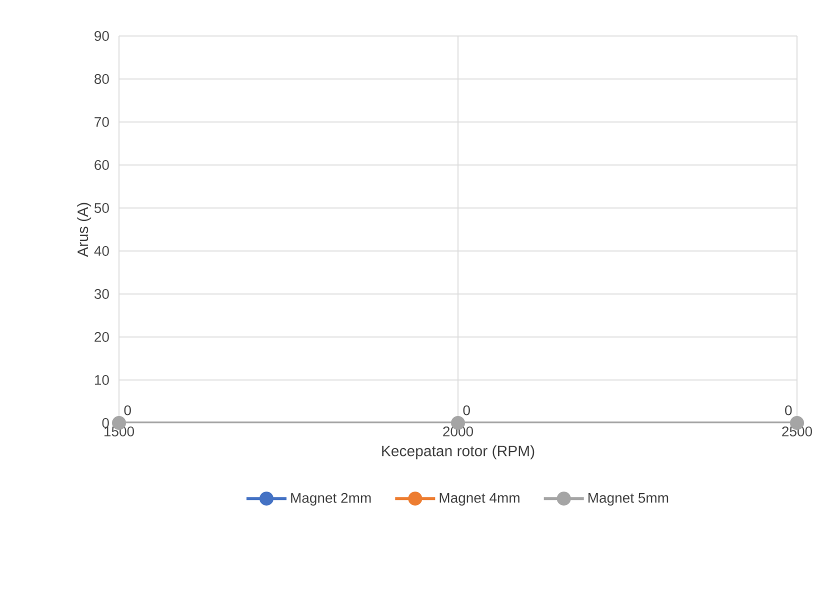 Image resolution: width=826 pixels, height=607 pixels. What do you see at coordinates (101, 36) in the screenshot?
I see `y-tick-label: 90` at bounding box center [101, 36].